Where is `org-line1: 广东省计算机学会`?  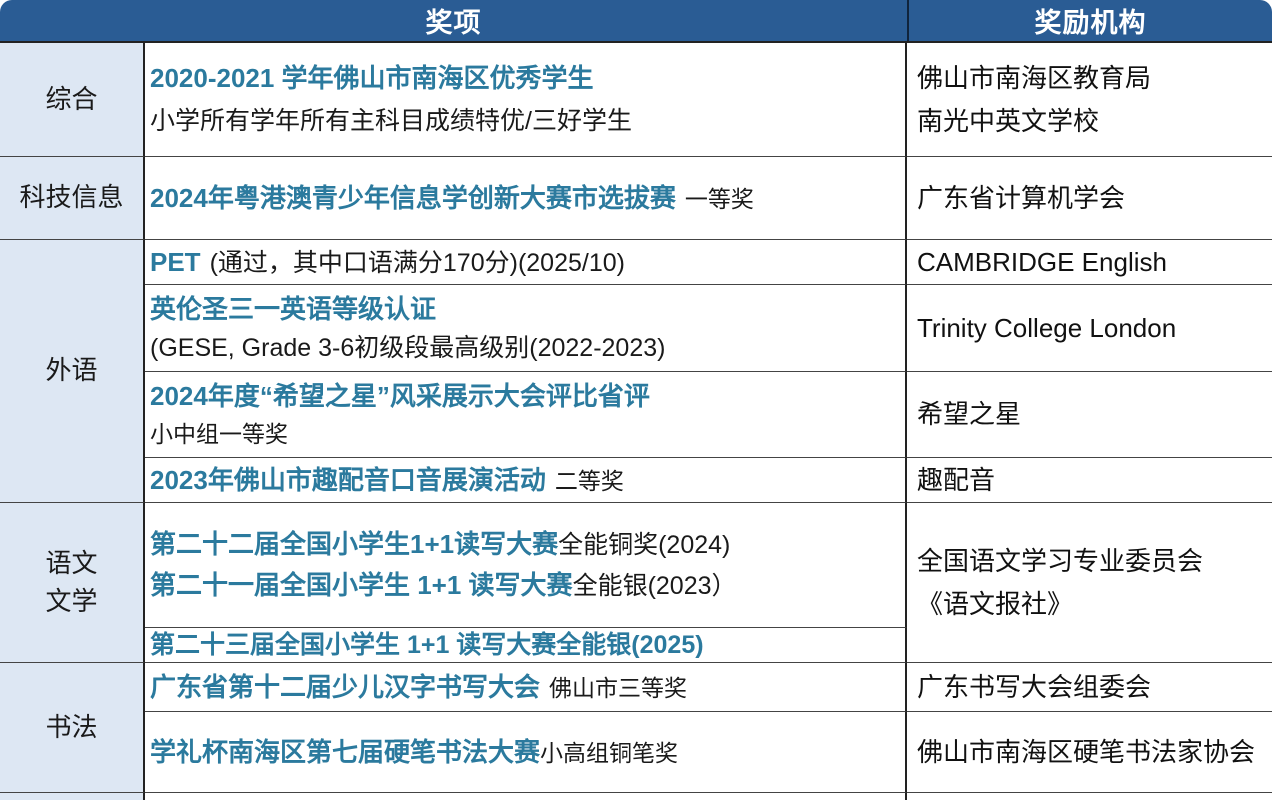 org-line1: 广东省计算机学会 is located at coordinates (1021, 197).